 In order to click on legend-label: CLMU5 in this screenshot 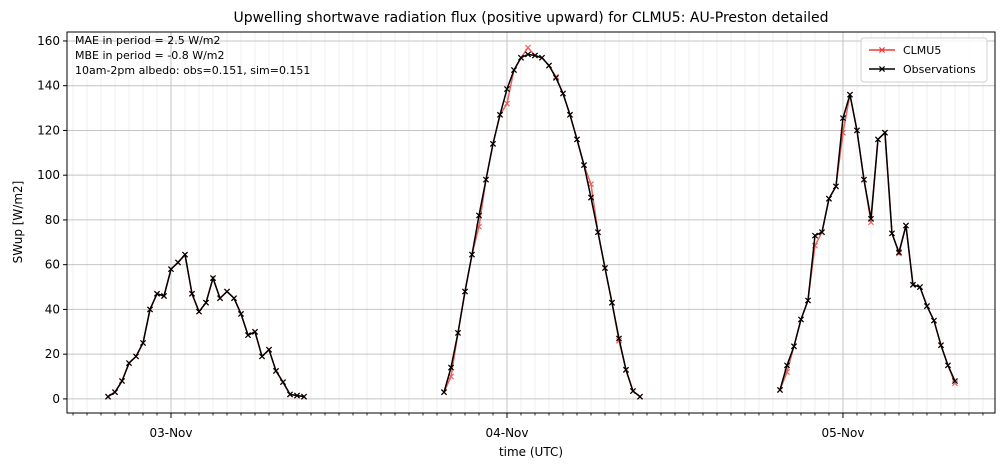, I will do `click(922, 50)`.